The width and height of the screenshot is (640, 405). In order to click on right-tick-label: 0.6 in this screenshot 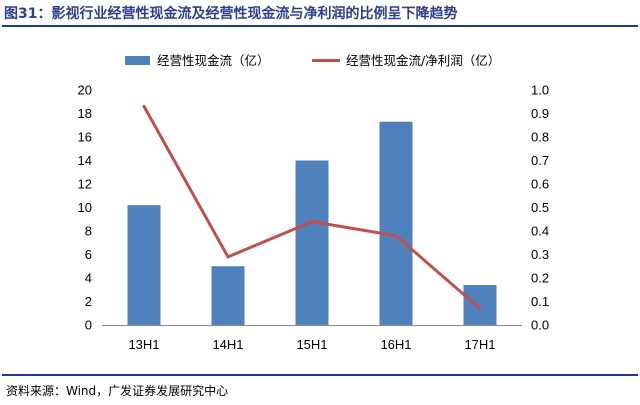, I will do `click(540, 184)`.